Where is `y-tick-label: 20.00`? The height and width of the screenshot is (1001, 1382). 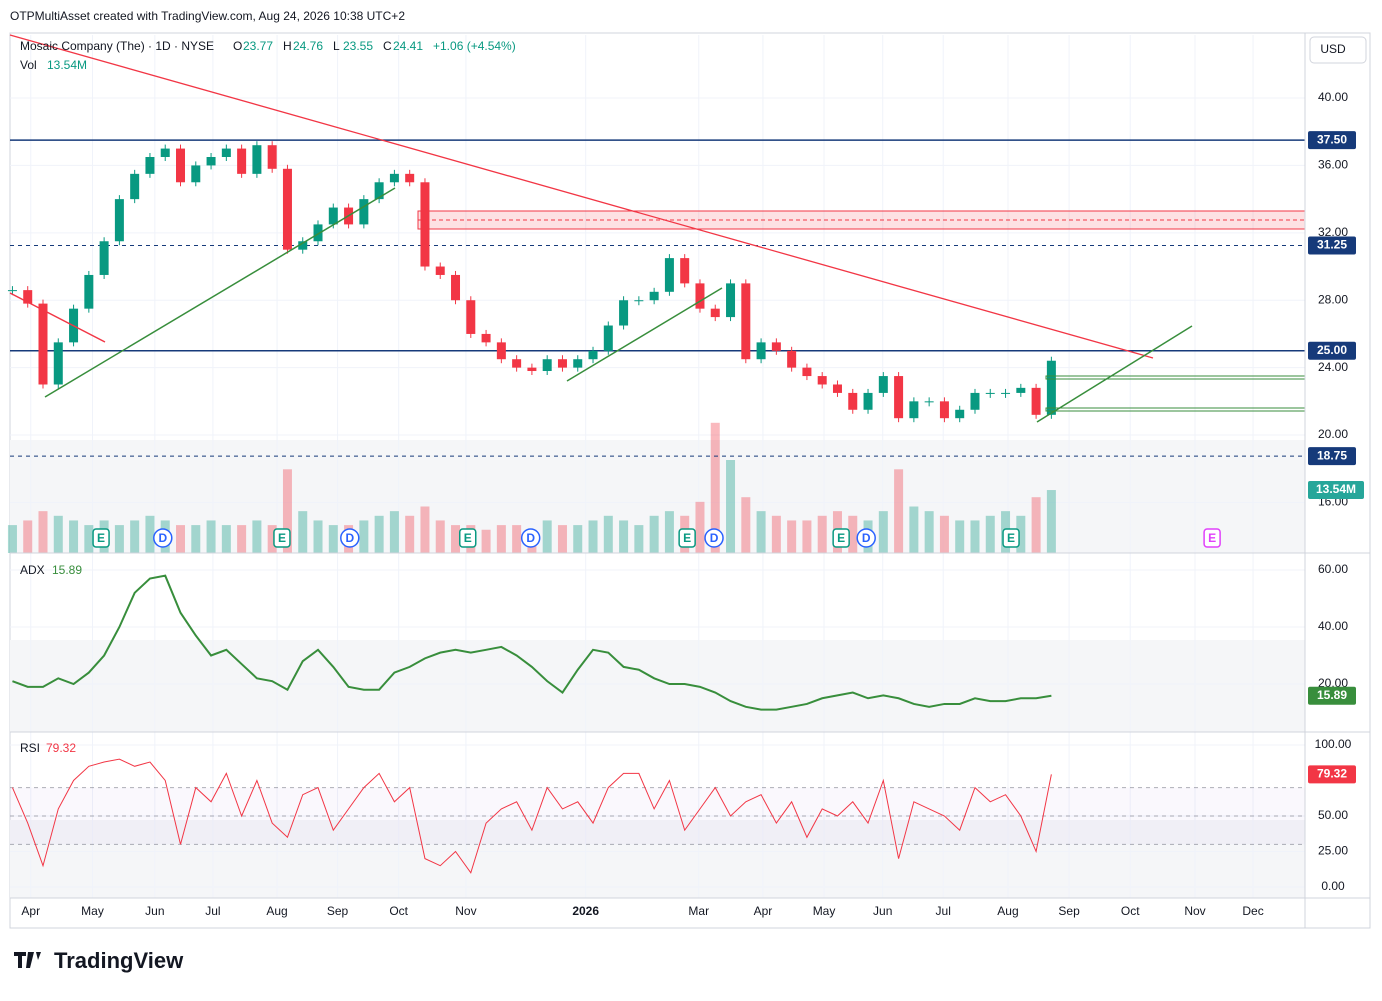 y-tick-label: 20.00 is located at coordinates (1333, 434).